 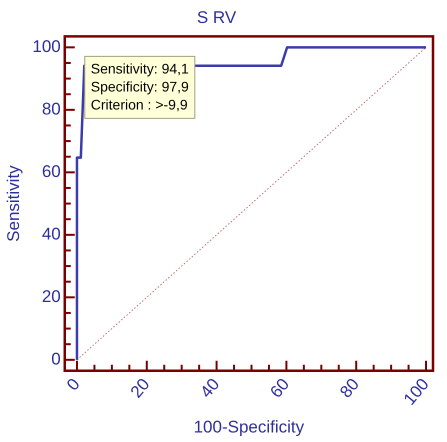 I want to click on x-tick-label: 80, so click(x=349, y=388).